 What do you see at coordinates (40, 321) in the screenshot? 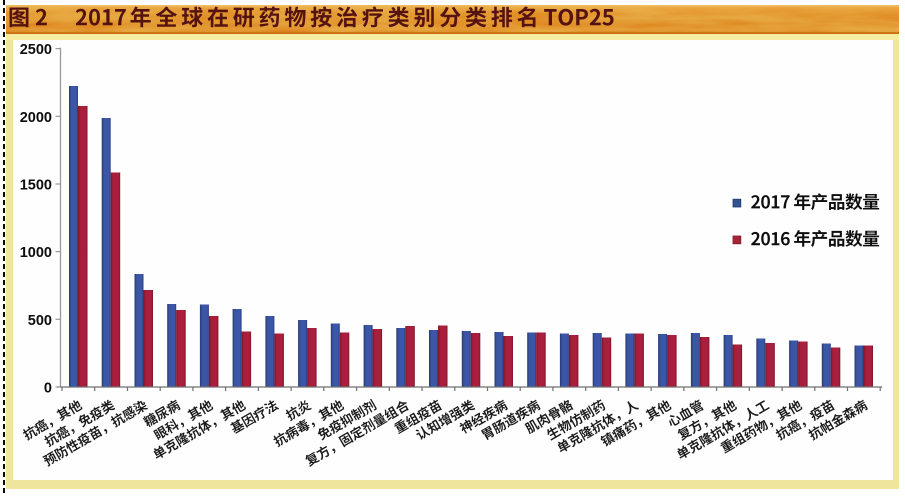
I see `svg-text: 500` at bounding box center [40, 321].